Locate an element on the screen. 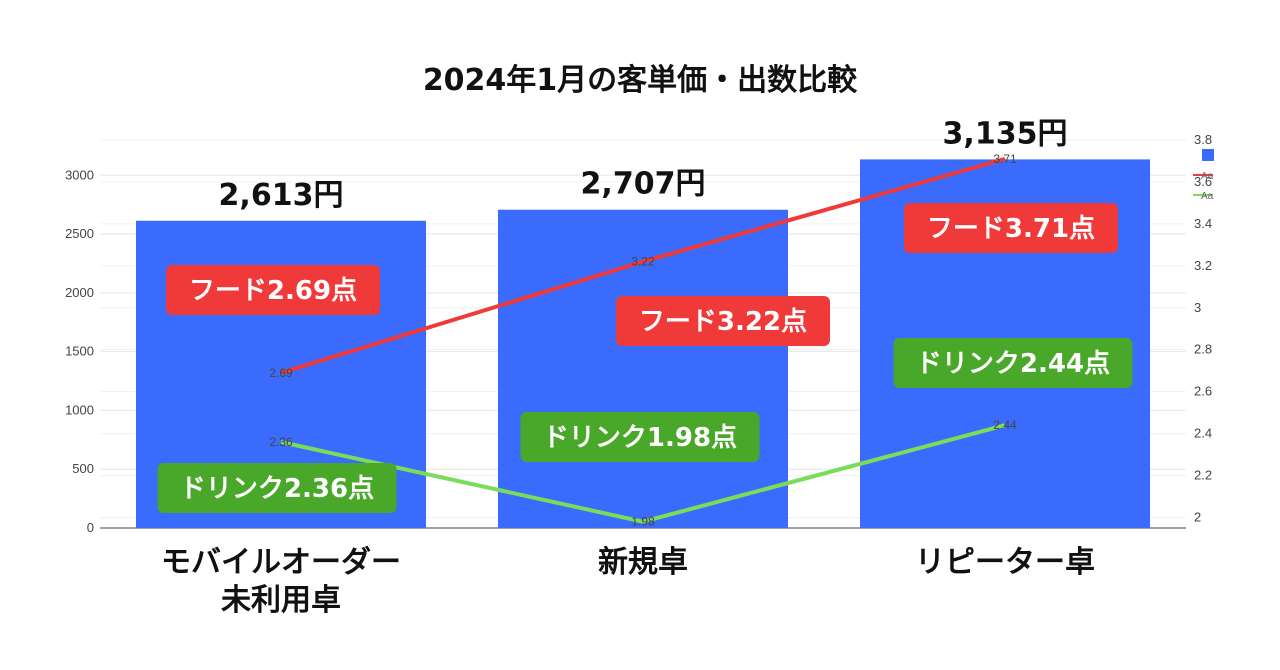 The image size is (1280, 670). y-tick-label-right: 3.8 is located at coordinates (1203, 139).